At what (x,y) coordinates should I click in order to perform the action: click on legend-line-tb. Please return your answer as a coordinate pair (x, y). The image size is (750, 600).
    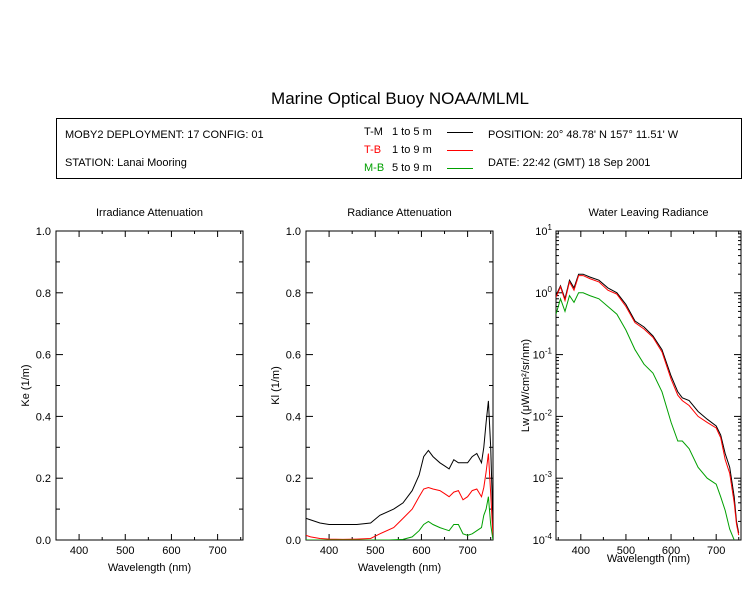
    Looking at the image, I should click on (460, 150).